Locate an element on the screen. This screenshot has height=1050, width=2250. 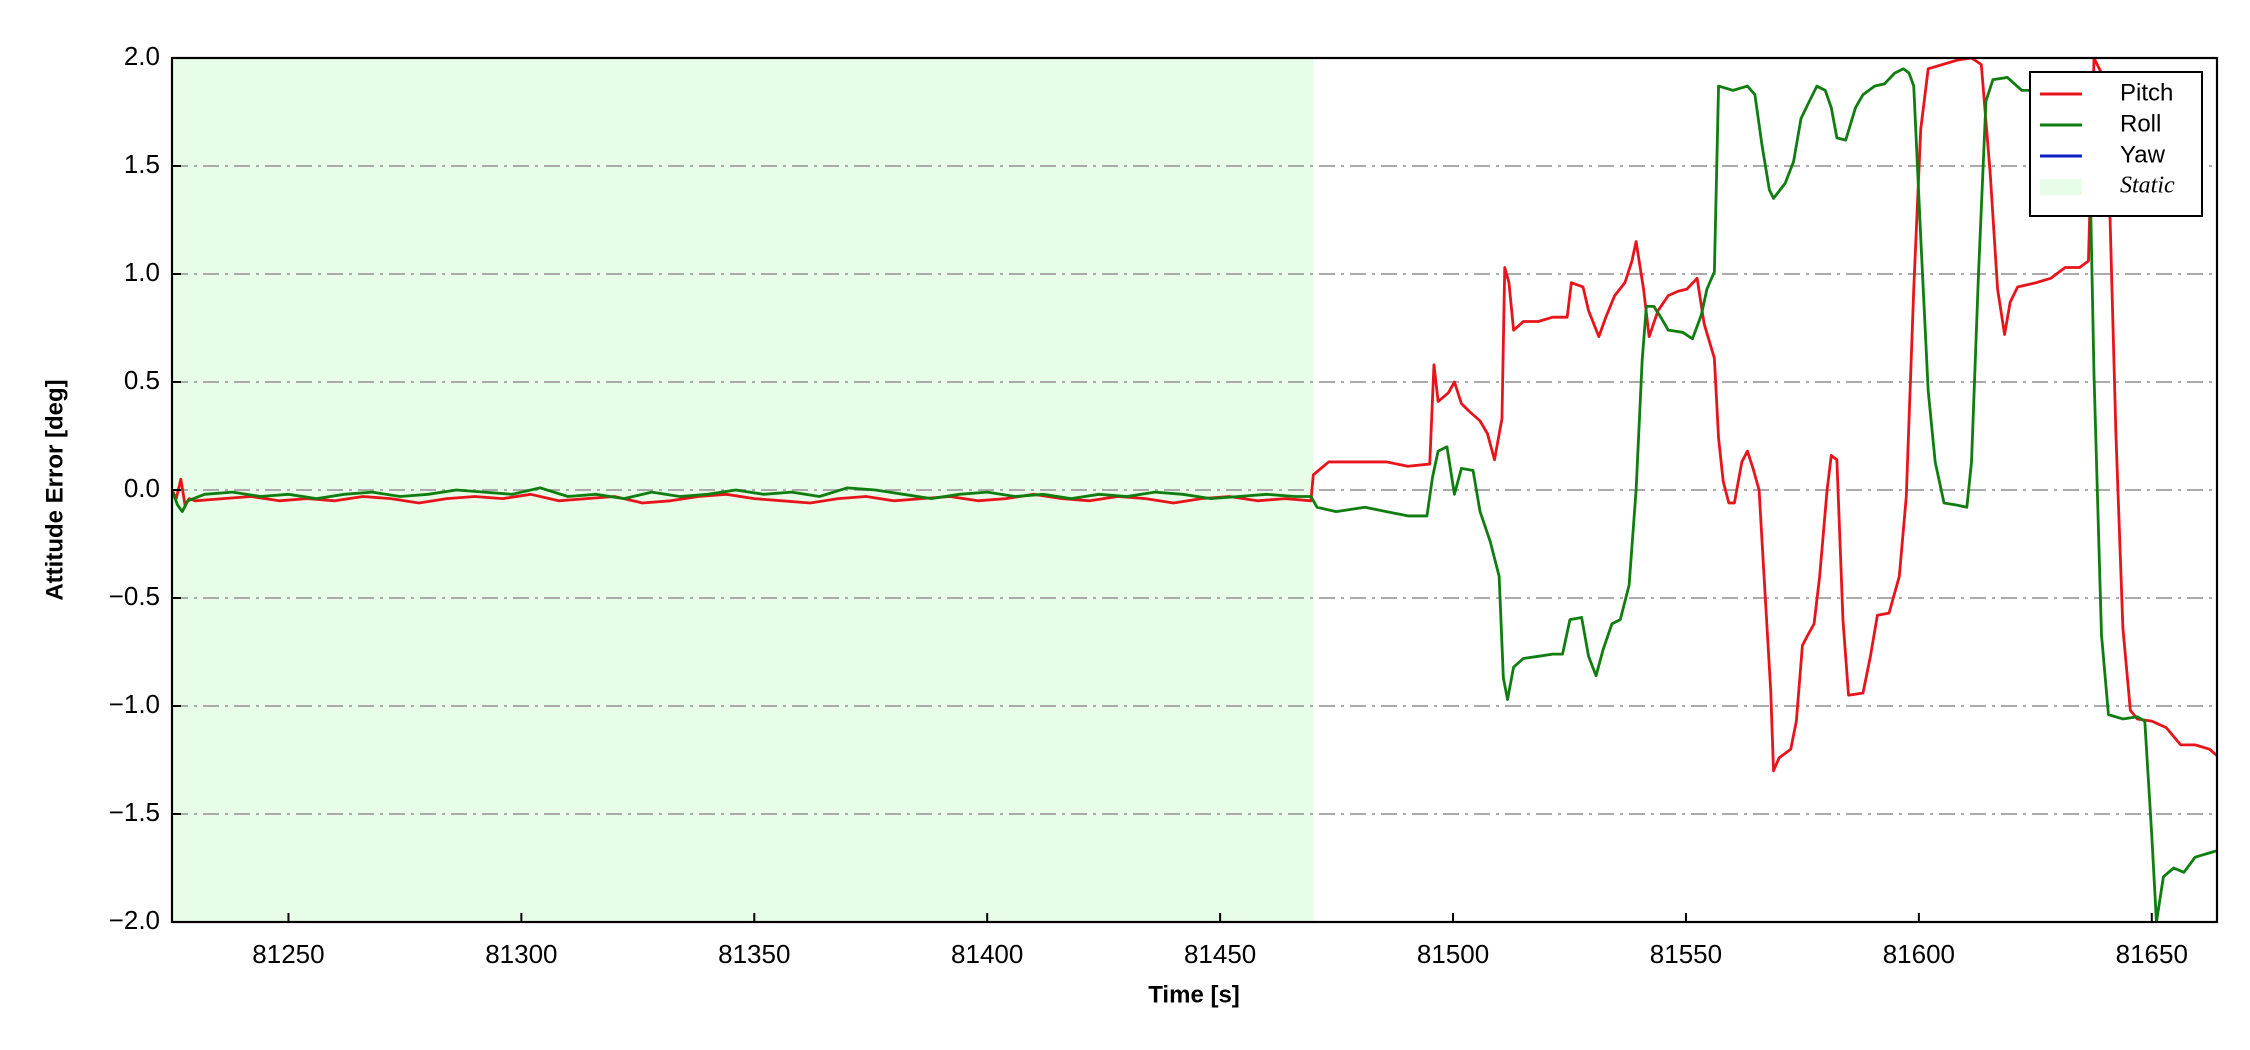
y-tick-label: −2.0 is located at coordinates (134, 920).